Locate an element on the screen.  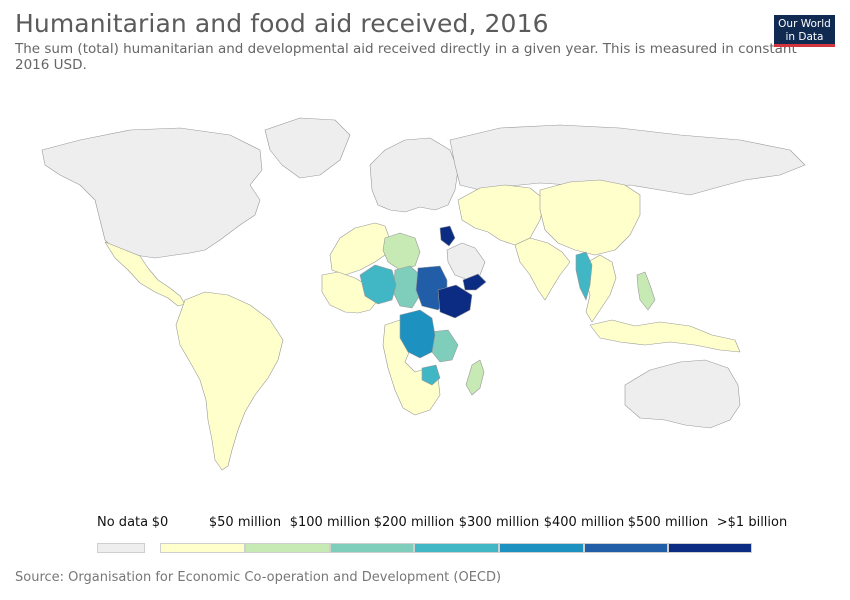
region-saudi-arabia is located at coordinates (466, 261).